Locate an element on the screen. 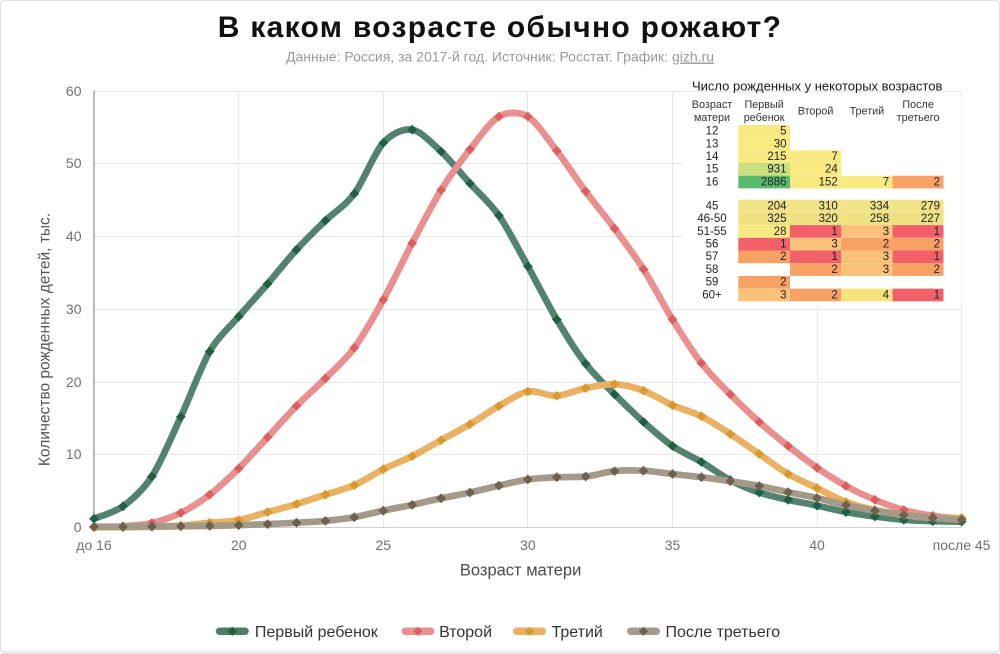 The height and width of the screenshot is (654, 1000). svg-text: Возраст is located at coordinates (712, 105).